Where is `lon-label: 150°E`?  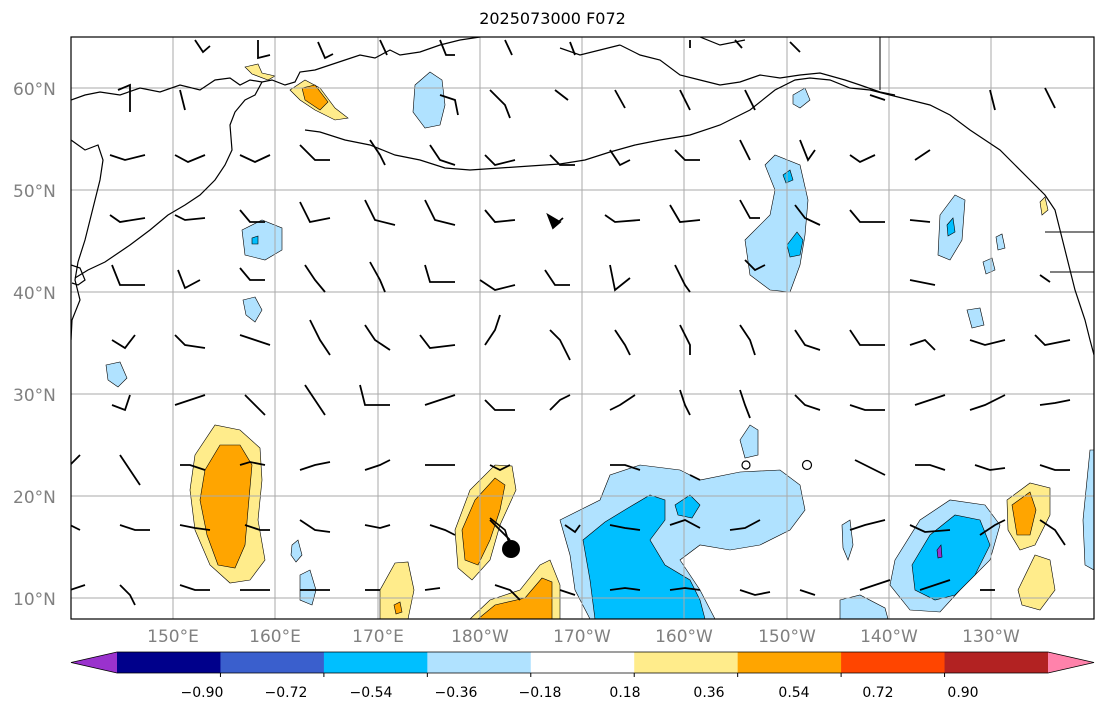
lon-label: 150°E is located at coordinates (173, 637).